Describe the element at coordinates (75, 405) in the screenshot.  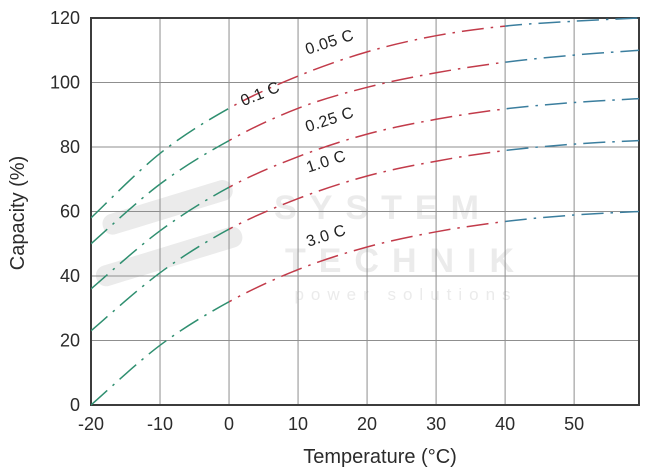
I see `y-tick-label: 0` at that location.